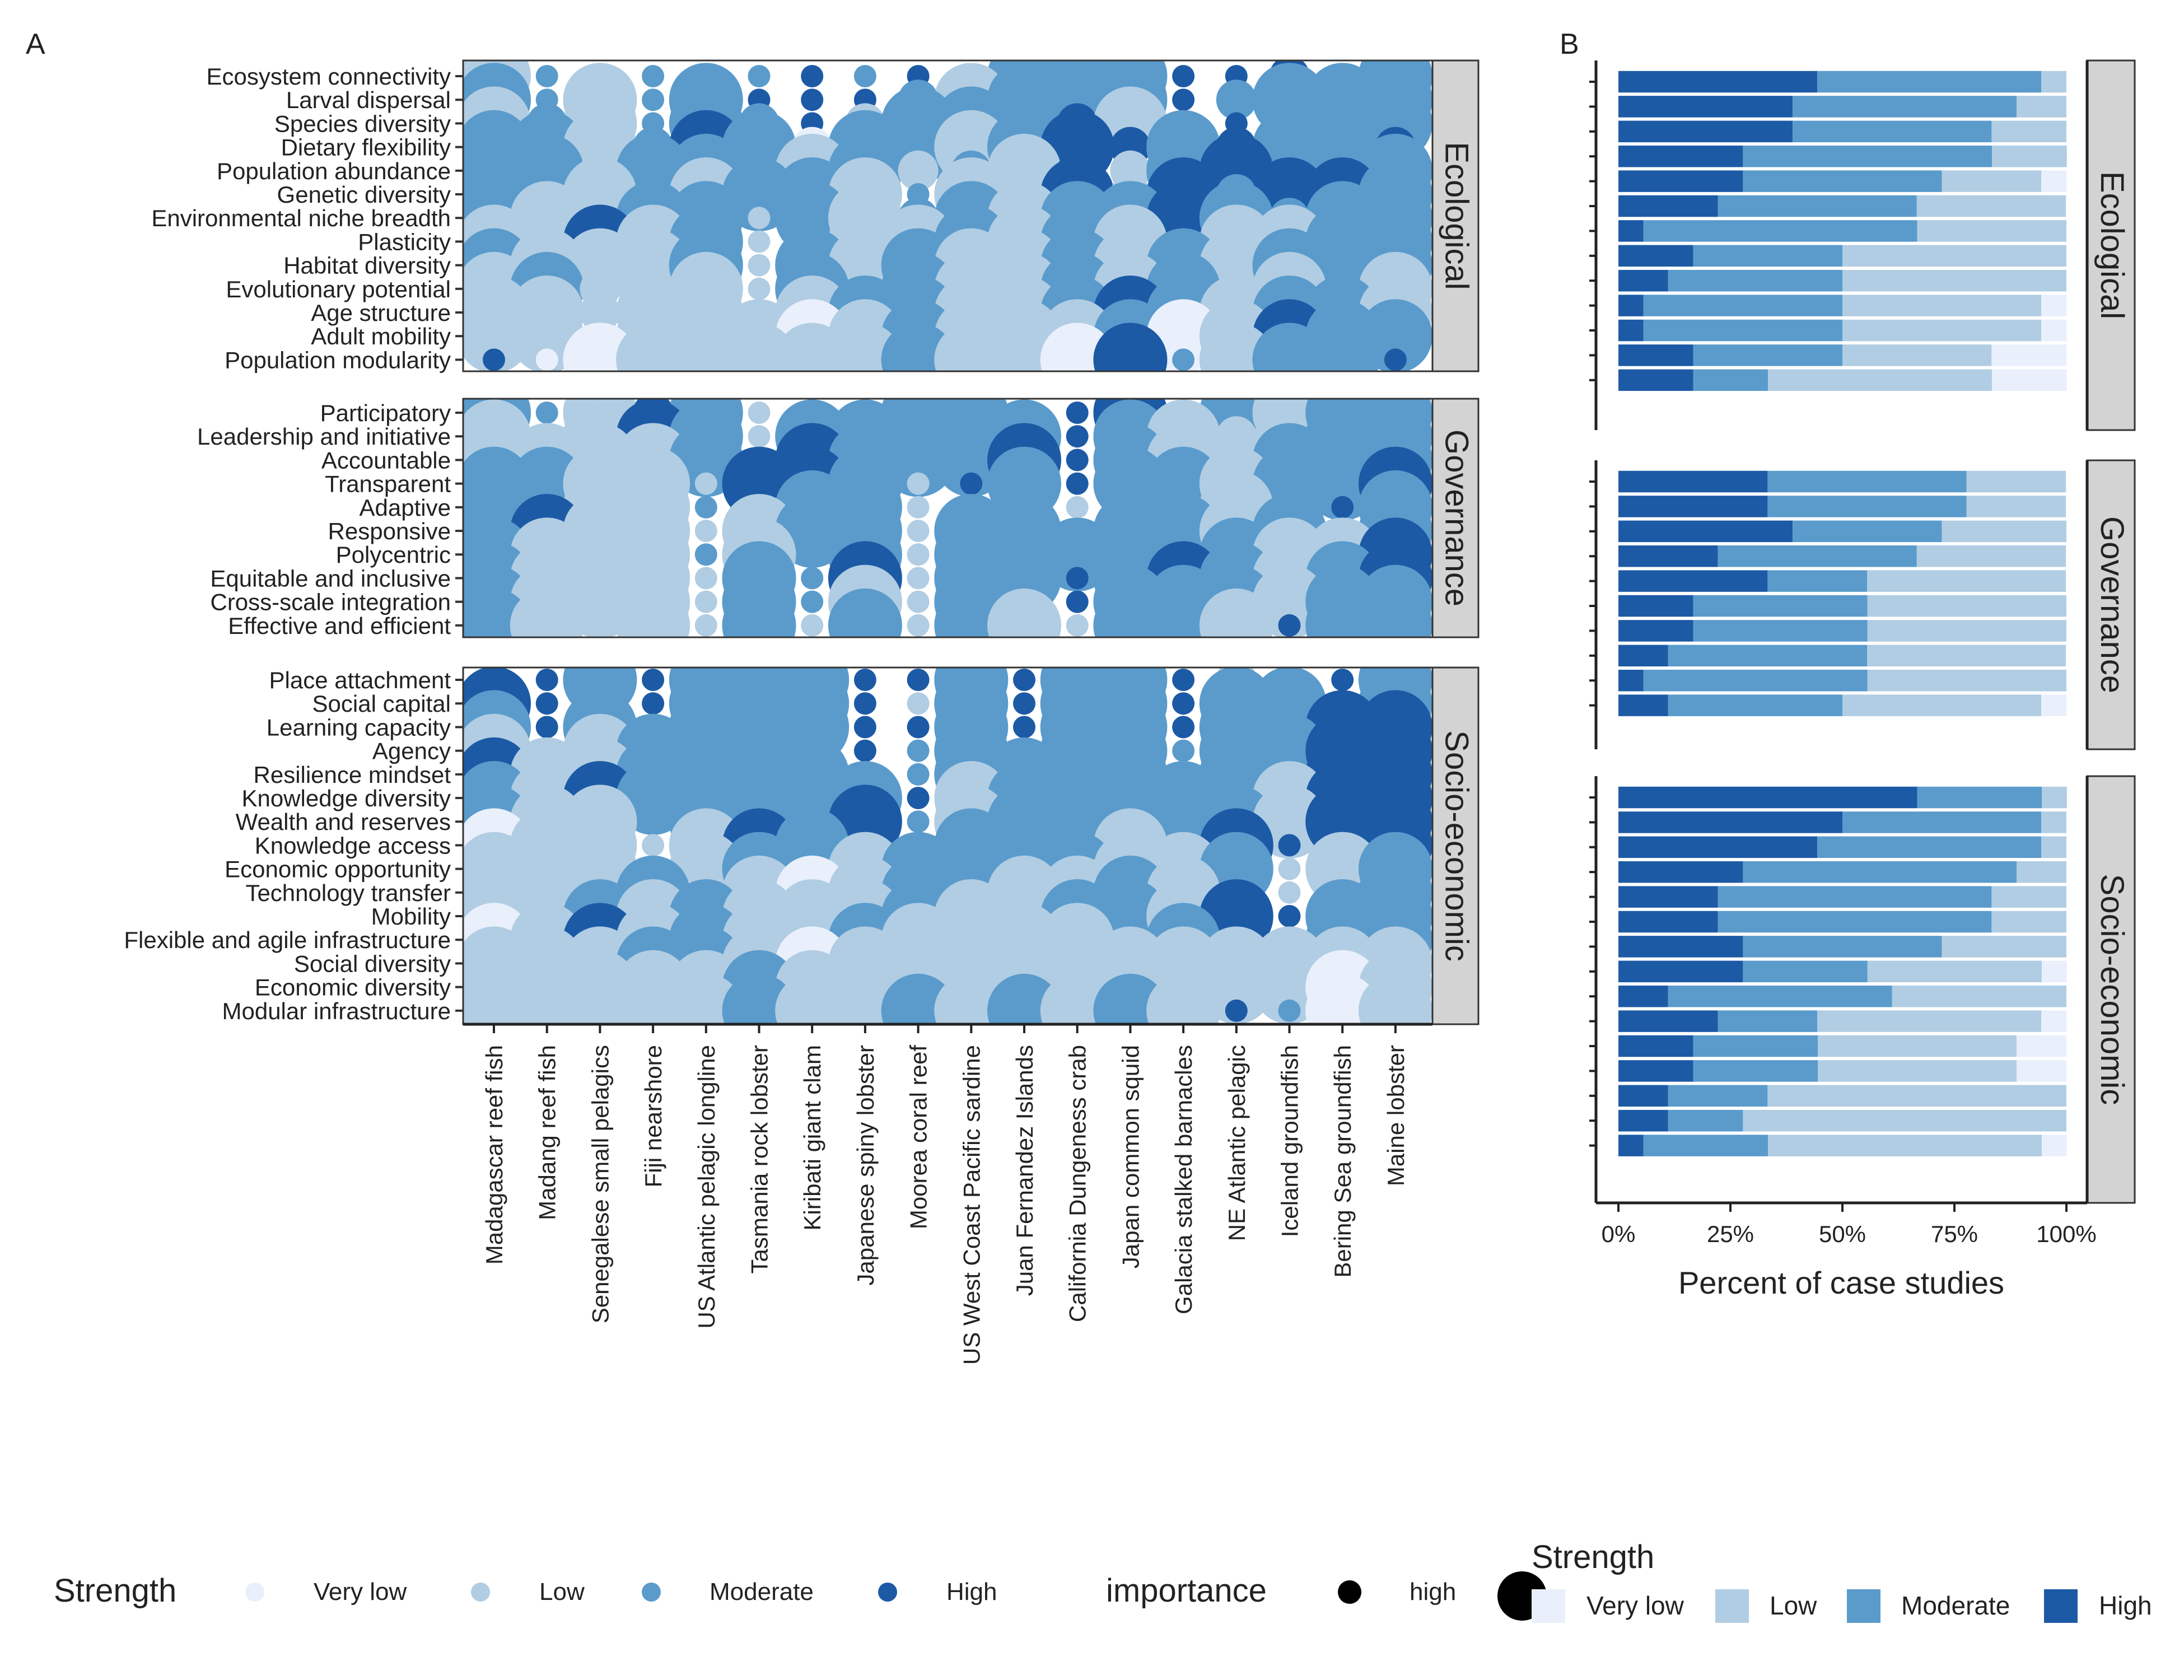  I want to click on y-tick-label-dietary-flexibility: Dietary flexibility, so click(366, 148).